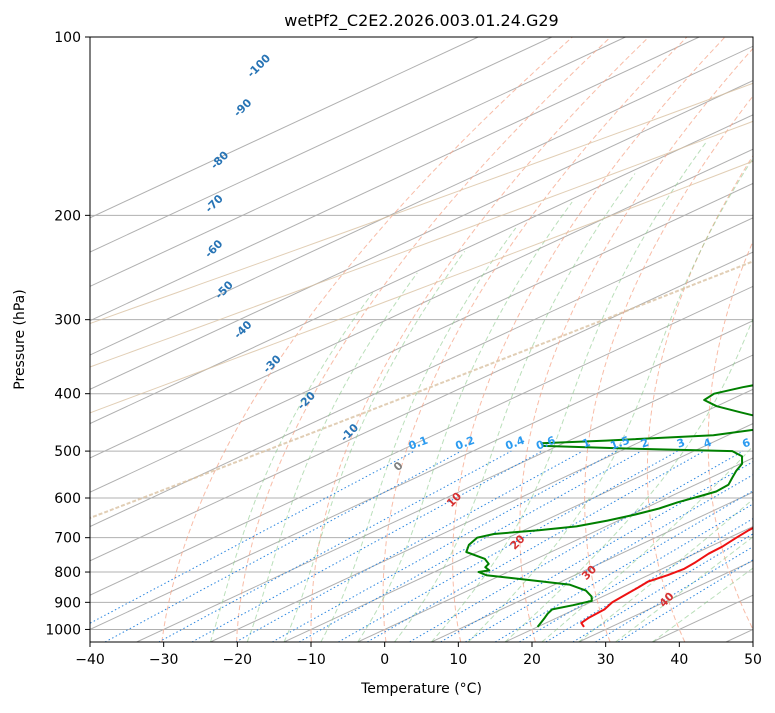 This screenshot has height=713, width=775. I want to click on y-tick-label: 800, so click(67, 573).